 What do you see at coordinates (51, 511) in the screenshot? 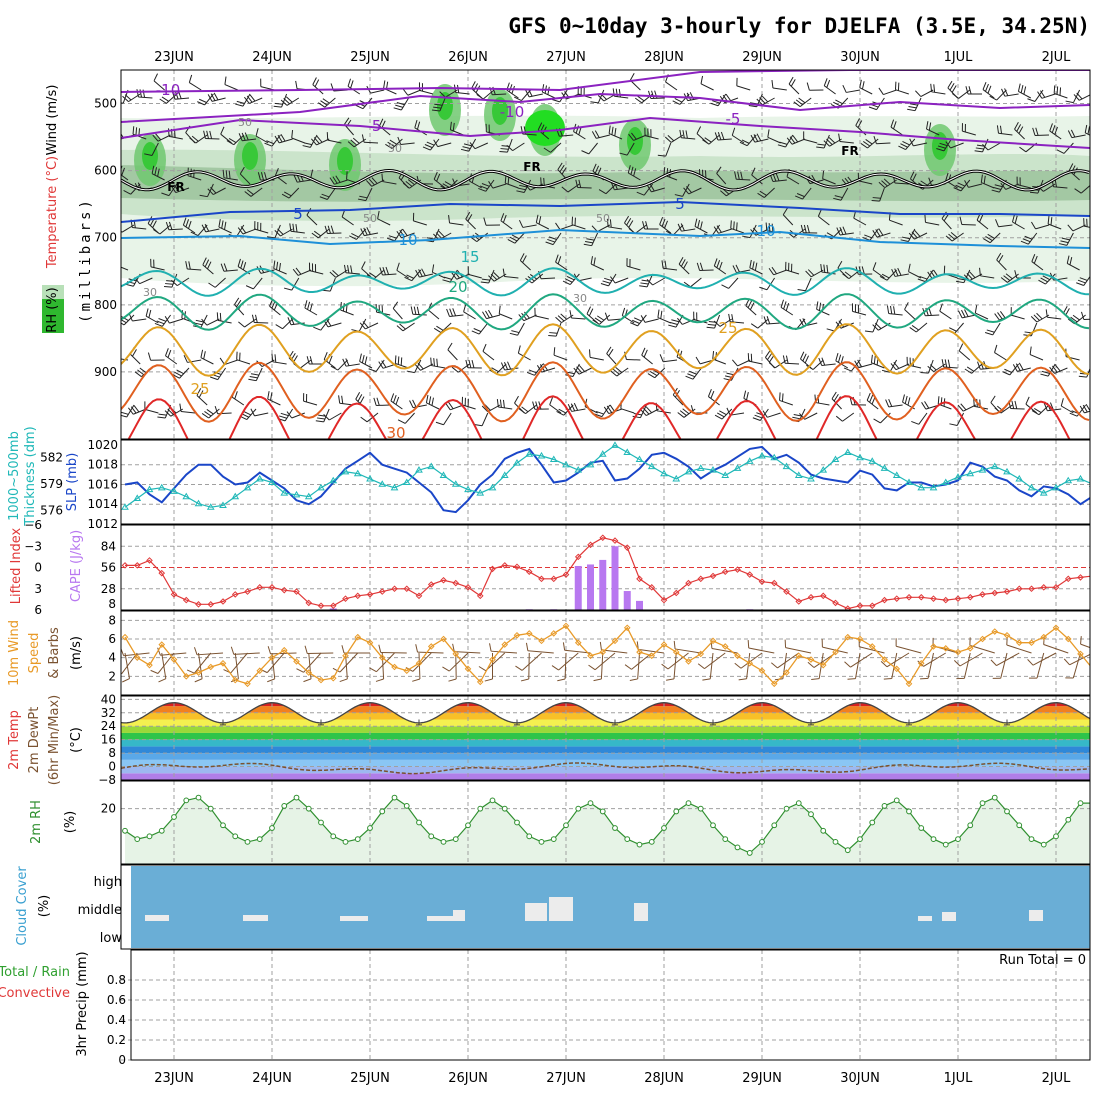
I see `thickness-tick-label: 576` at bounding box center [51, 511].